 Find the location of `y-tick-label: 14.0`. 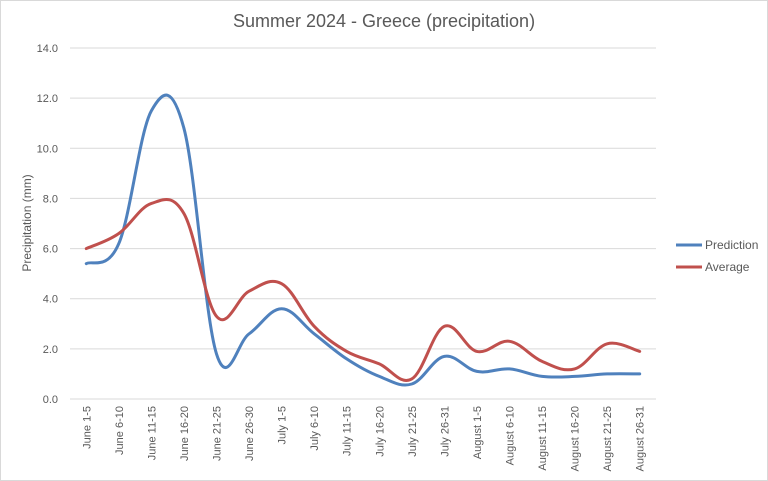

y-tick-label: 14.0 is located at coordinates (47, 49).